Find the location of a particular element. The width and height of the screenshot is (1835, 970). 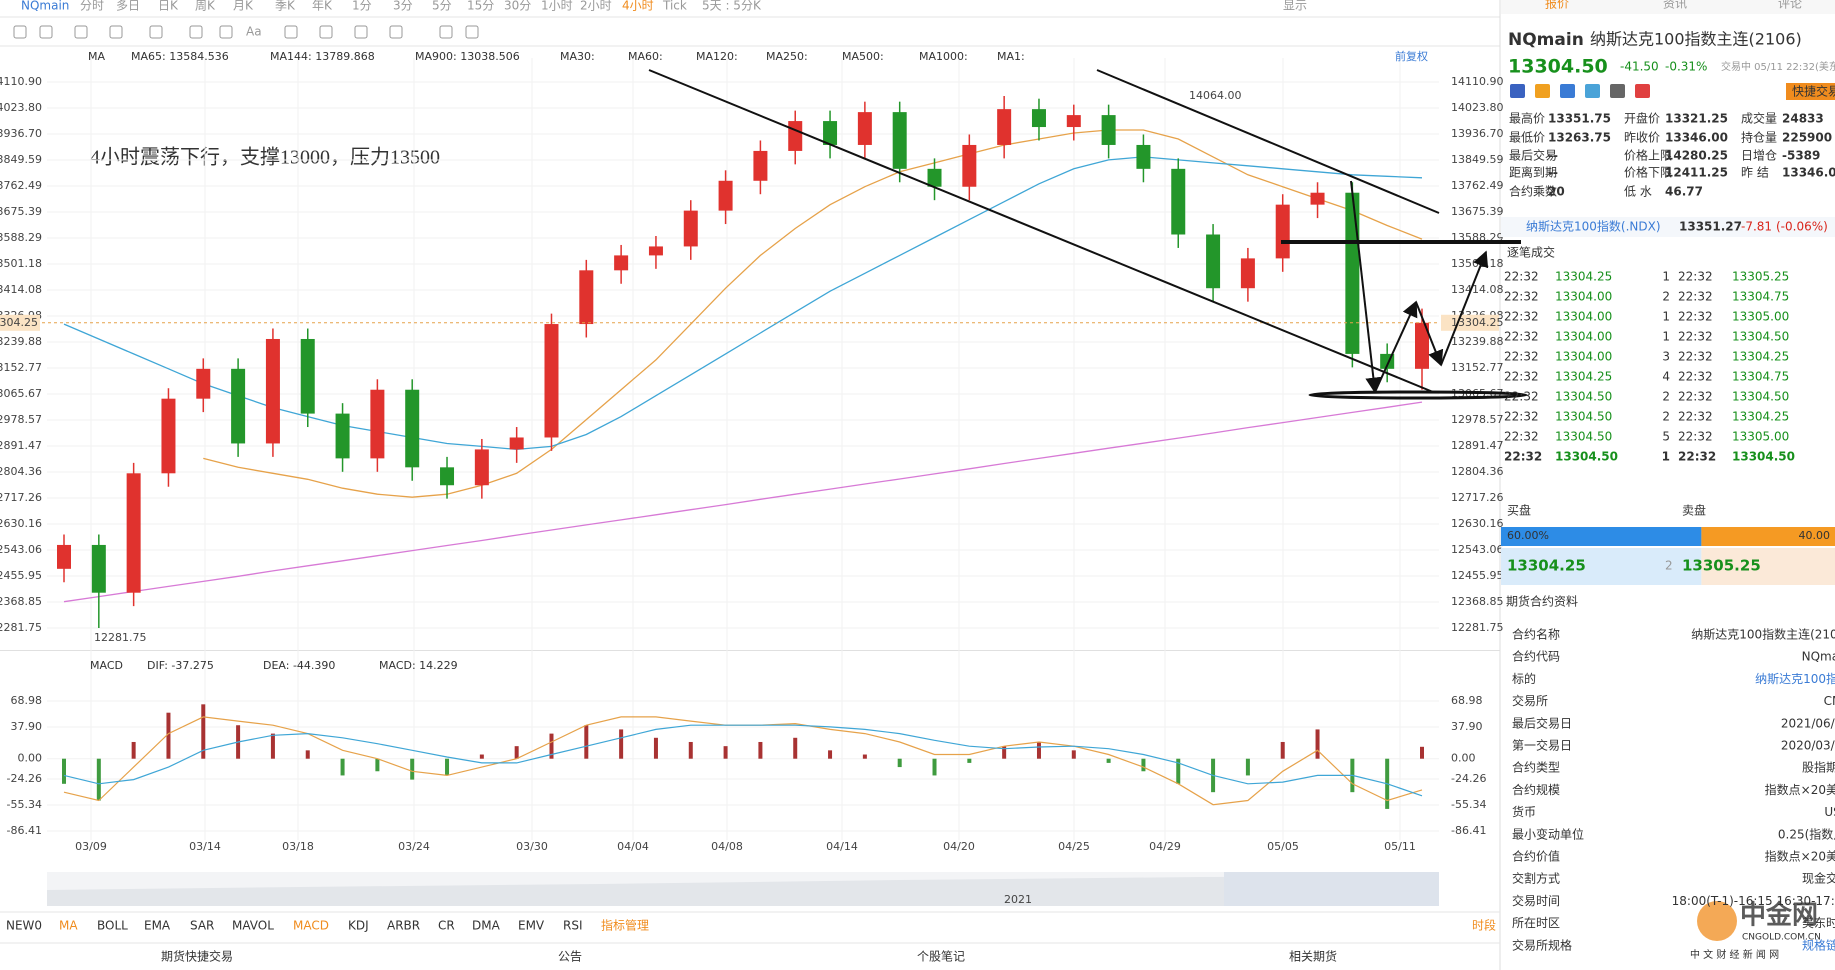

footer-link: 个股笔记 is located at coordinates (941, 956).